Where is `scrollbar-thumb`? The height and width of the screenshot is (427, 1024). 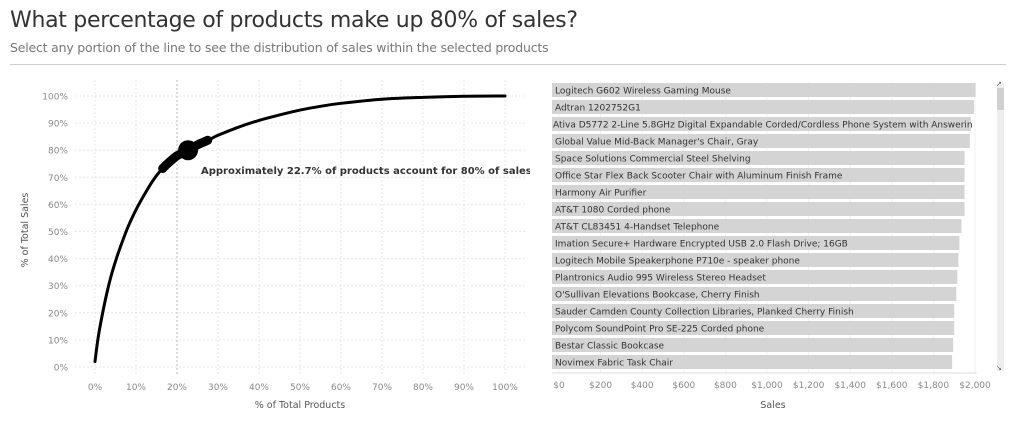 scrollbar-thumb is located at coordinates (1000, 99).